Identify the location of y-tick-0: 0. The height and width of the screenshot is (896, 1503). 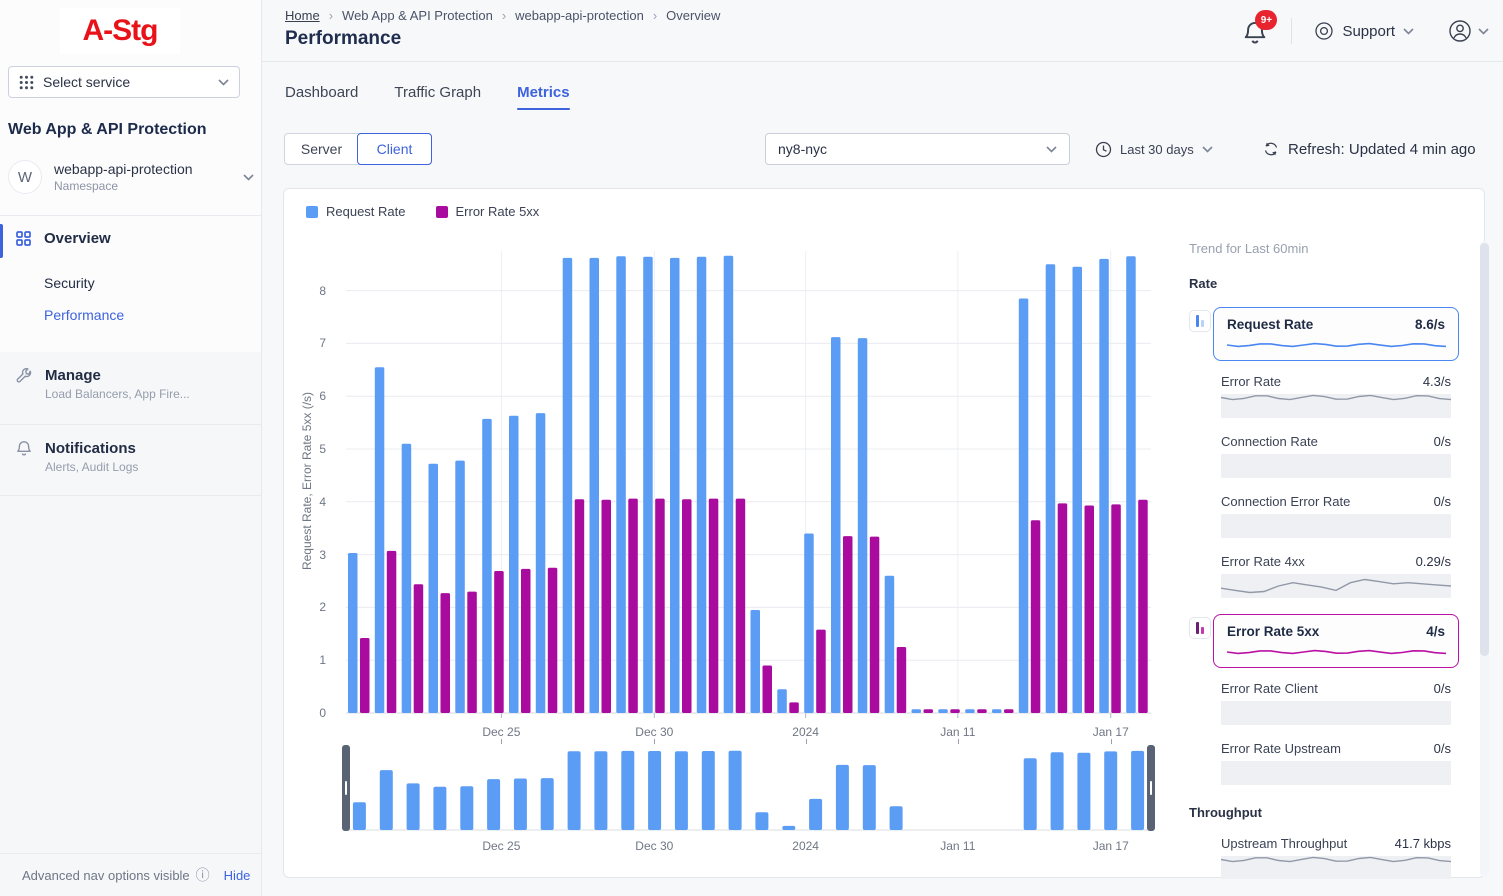
(322, 713).